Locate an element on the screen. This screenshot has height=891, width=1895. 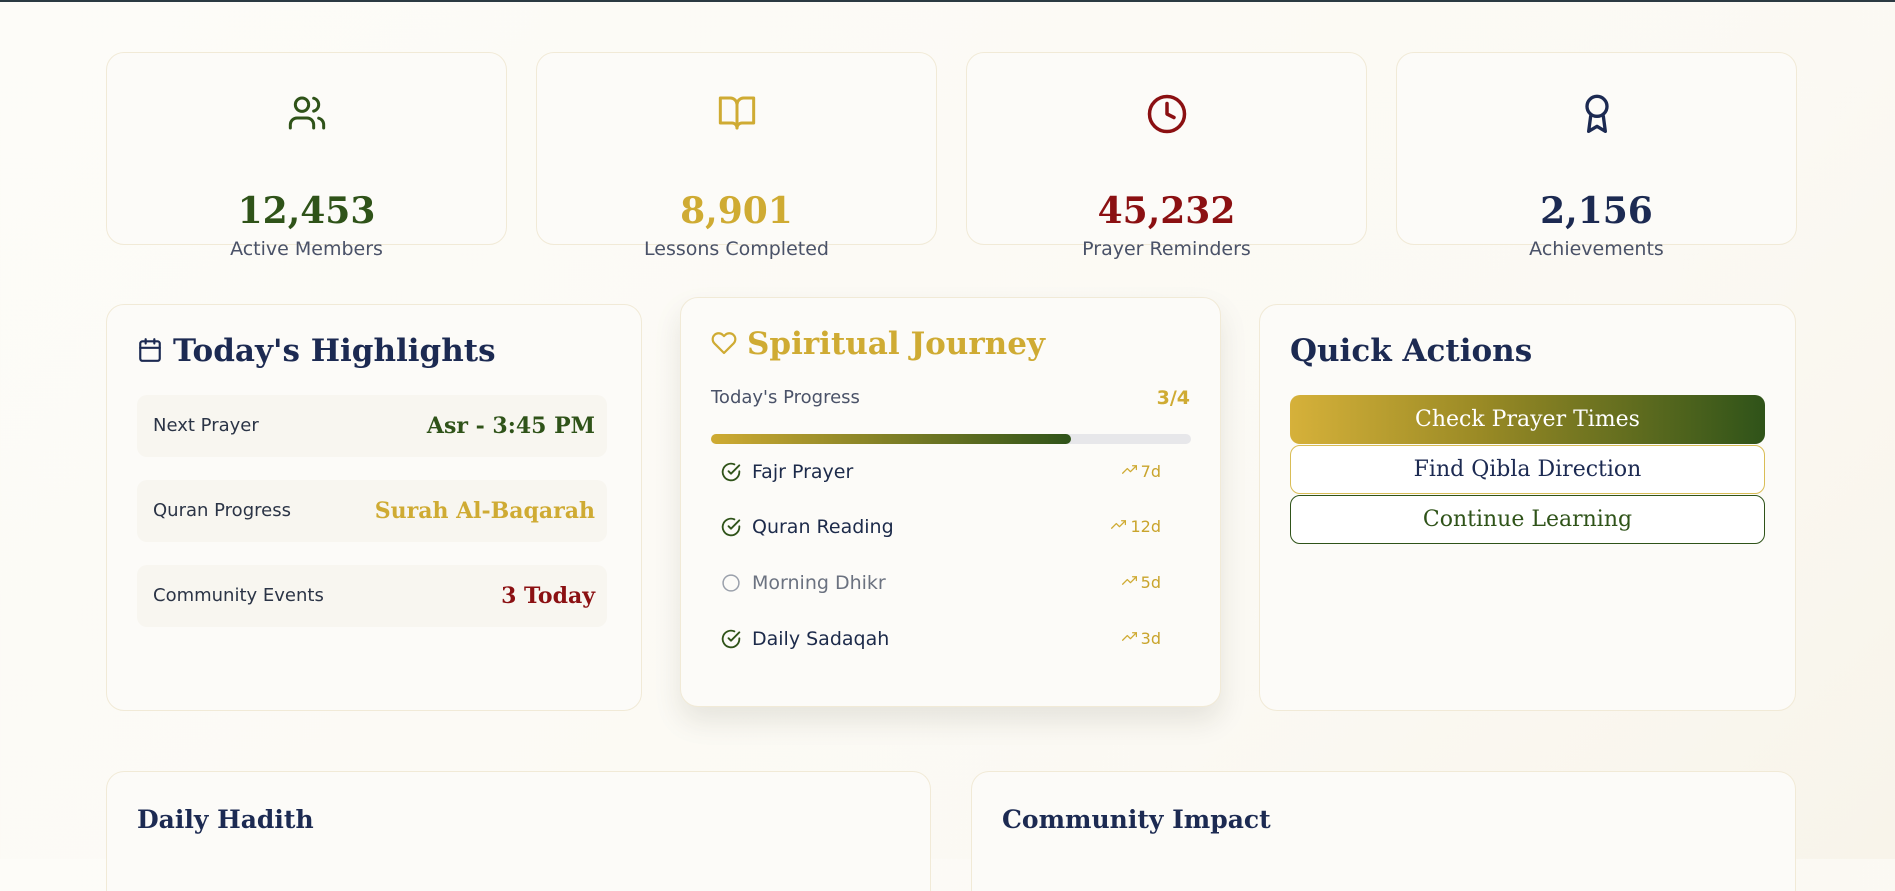
users-icon is located at coordinates (306, 113).